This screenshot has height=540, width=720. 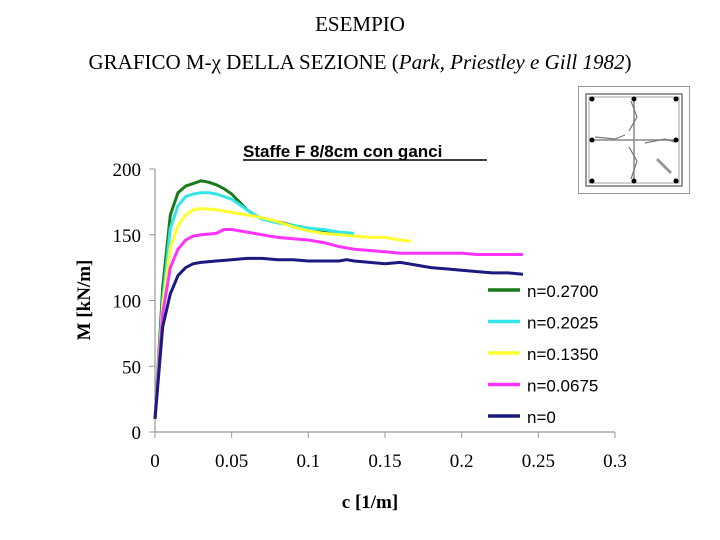 I want to click on x-tick-label: 0.25, so click(x=538, y=461).